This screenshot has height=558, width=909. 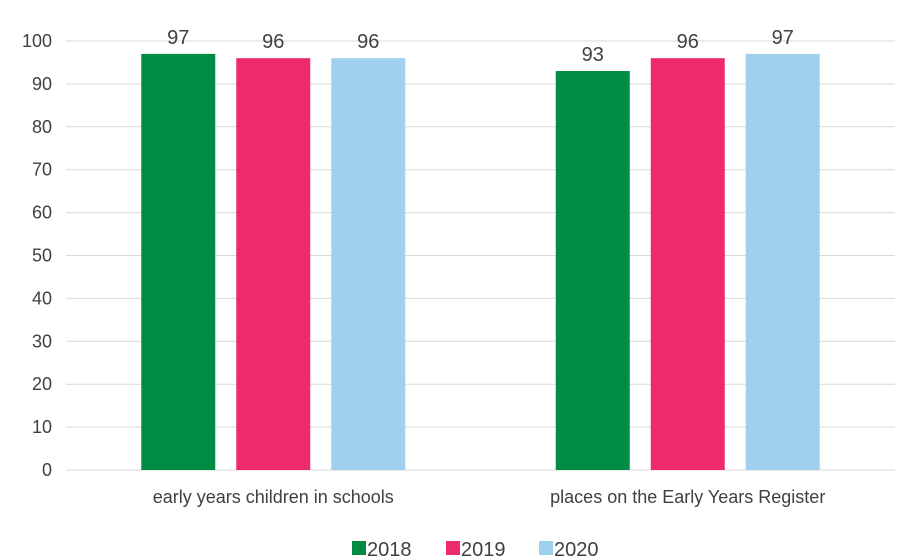 What do you see at coordinates (593, 55) in the screenshot?
I see `data-label: 93` at bounding box center [593, 55].